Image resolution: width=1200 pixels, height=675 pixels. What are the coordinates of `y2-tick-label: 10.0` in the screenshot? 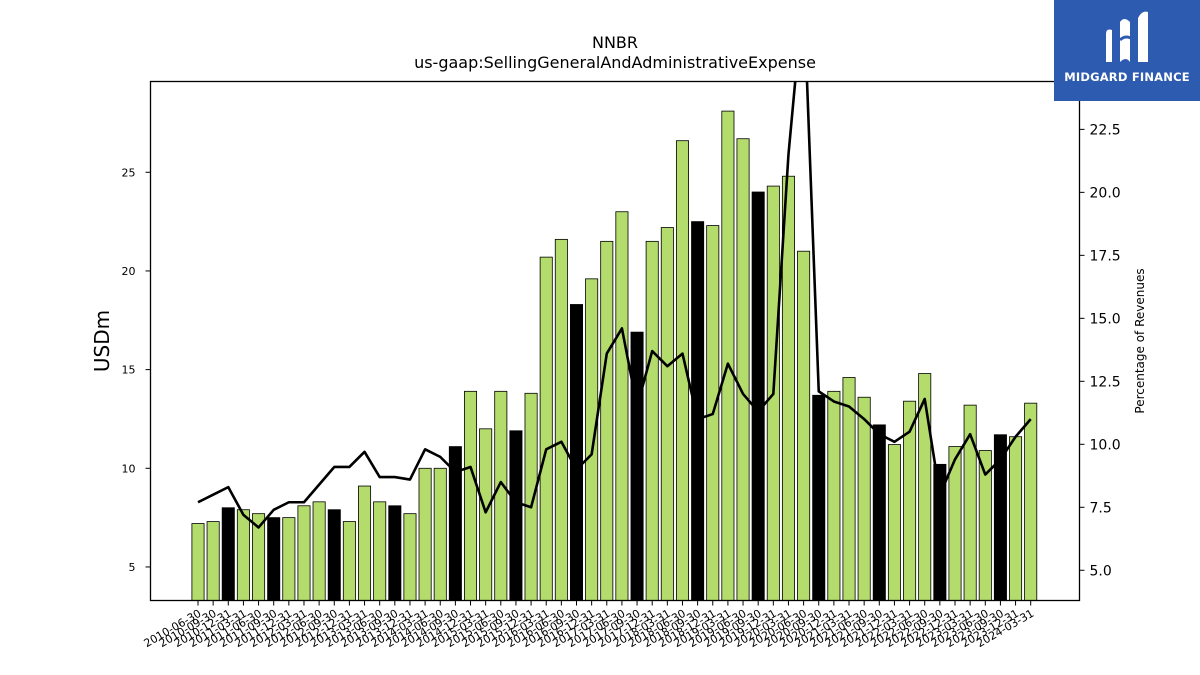 It's located at (1105, 445).